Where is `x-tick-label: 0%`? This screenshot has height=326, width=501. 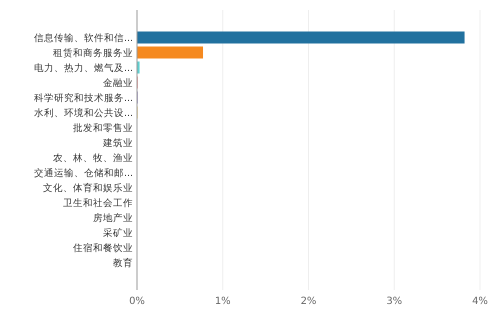 x-tick-label: 0% is located at coordinates (137, 301).